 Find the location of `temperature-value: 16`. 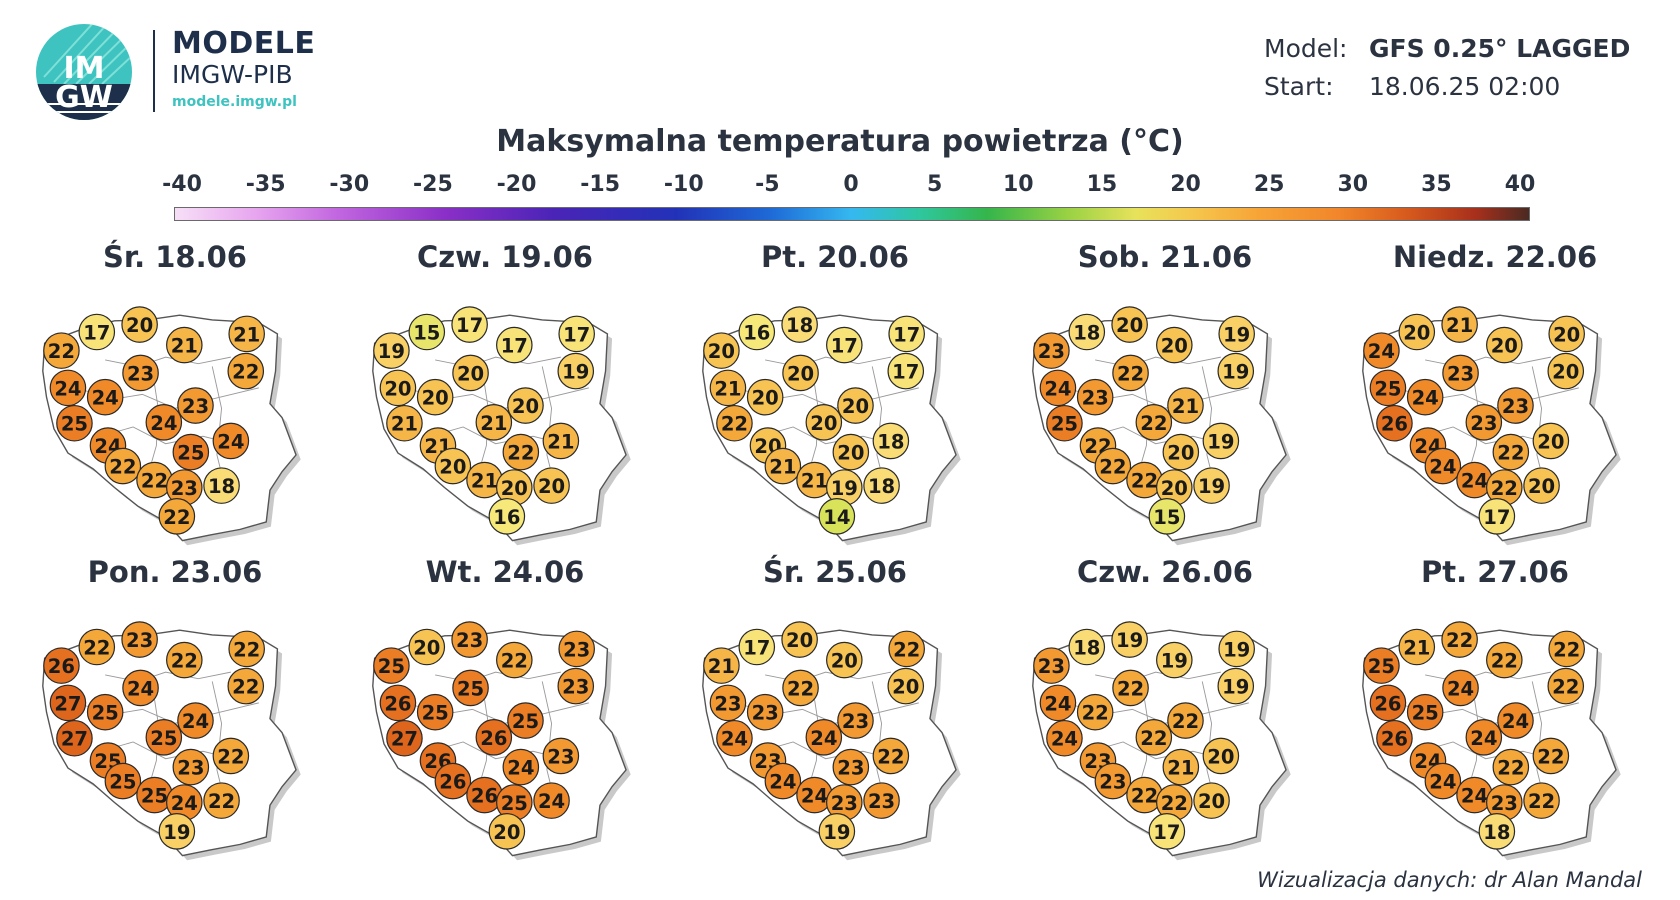

temperature-value: 16 is located at coordinates (506, 517).